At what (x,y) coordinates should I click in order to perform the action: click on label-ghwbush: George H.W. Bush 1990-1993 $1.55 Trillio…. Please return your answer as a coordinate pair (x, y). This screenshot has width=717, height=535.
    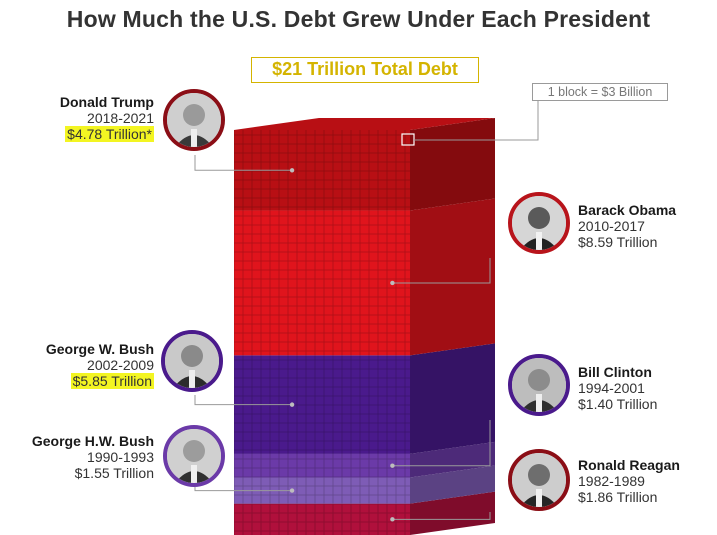
    Looking at the image, I should click on (79, 457).